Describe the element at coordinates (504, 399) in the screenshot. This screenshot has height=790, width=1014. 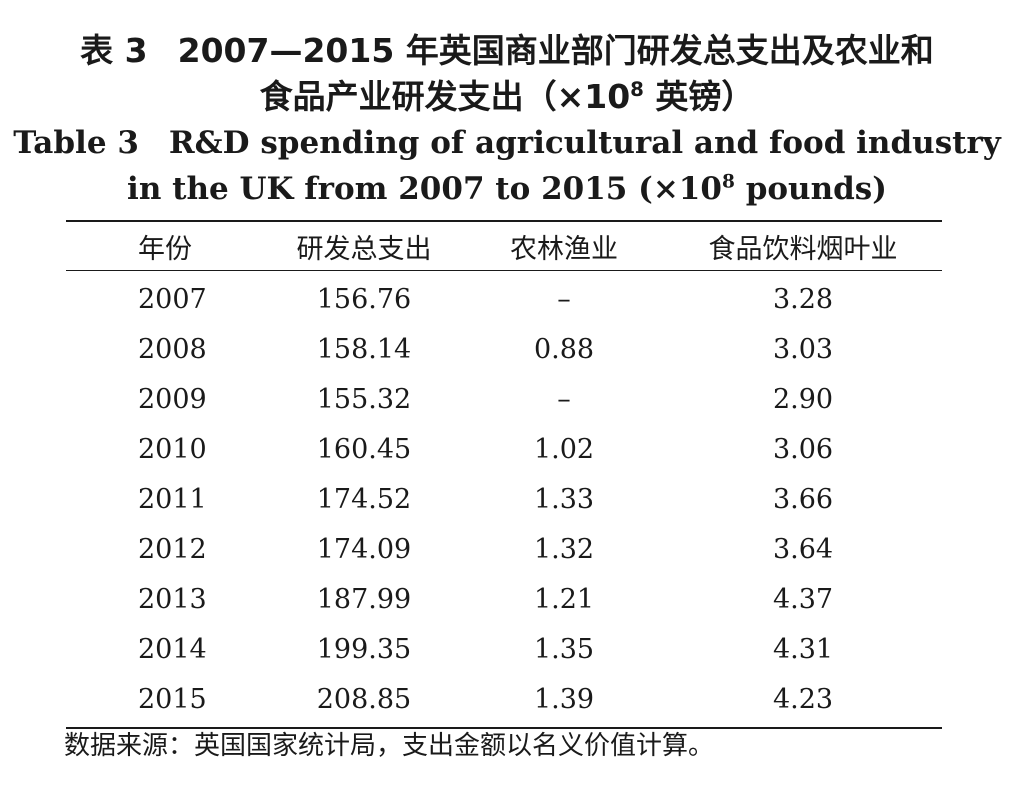
I see `table-row: 2009 155.32 – 2.90` at that location.